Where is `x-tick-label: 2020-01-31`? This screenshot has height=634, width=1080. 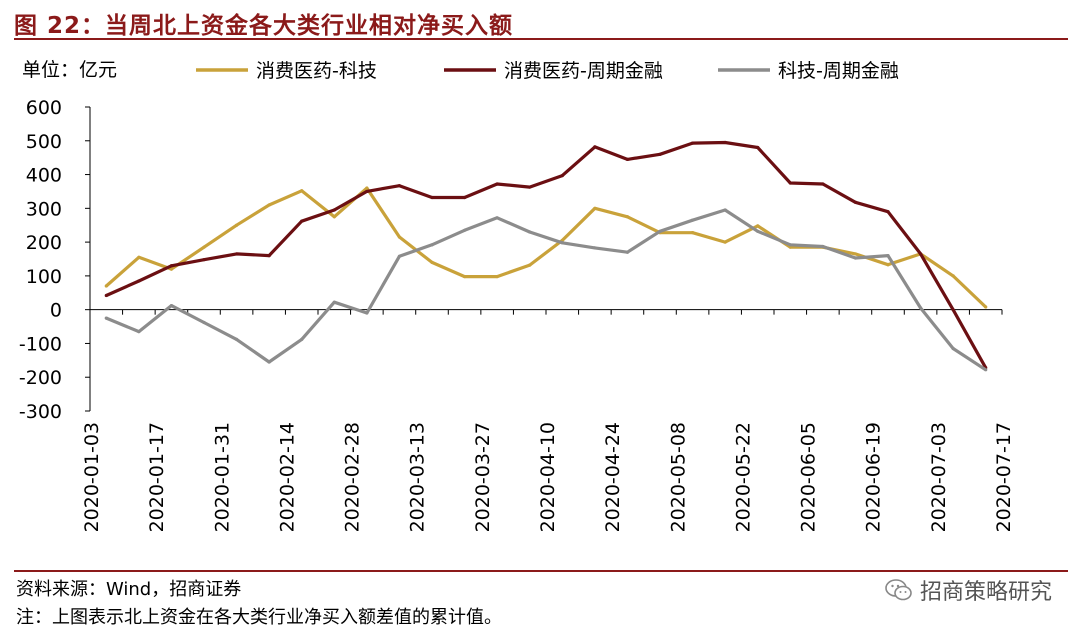
x-tick-label: 2020-01-31 is located at coordinates (222, 477).